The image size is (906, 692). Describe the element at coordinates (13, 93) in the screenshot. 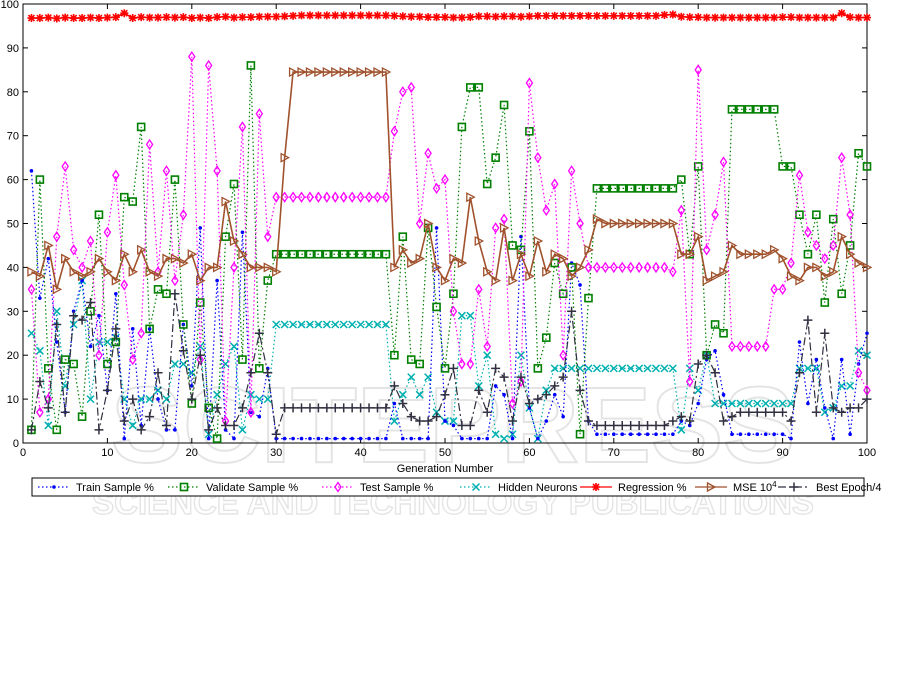

I see `y-tick-label: 80` at that location.